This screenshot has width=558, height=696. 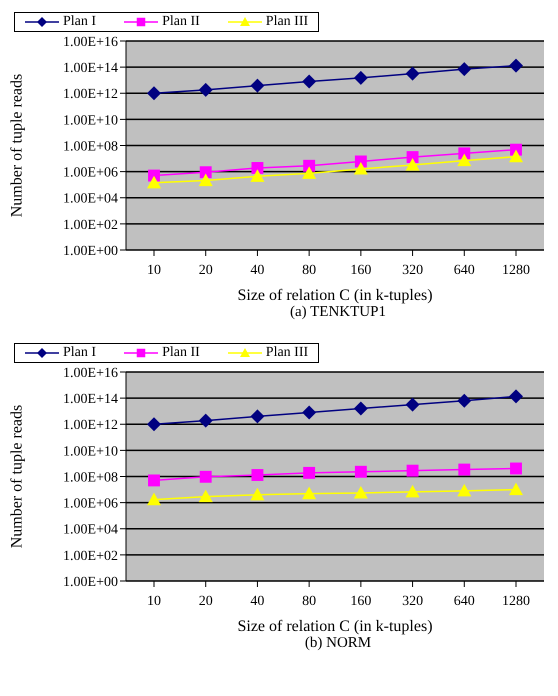 What do you see at coordinates (338, 643) in the screenshot?
I see `text: (b) NORM` at bounding box center [338, 643].